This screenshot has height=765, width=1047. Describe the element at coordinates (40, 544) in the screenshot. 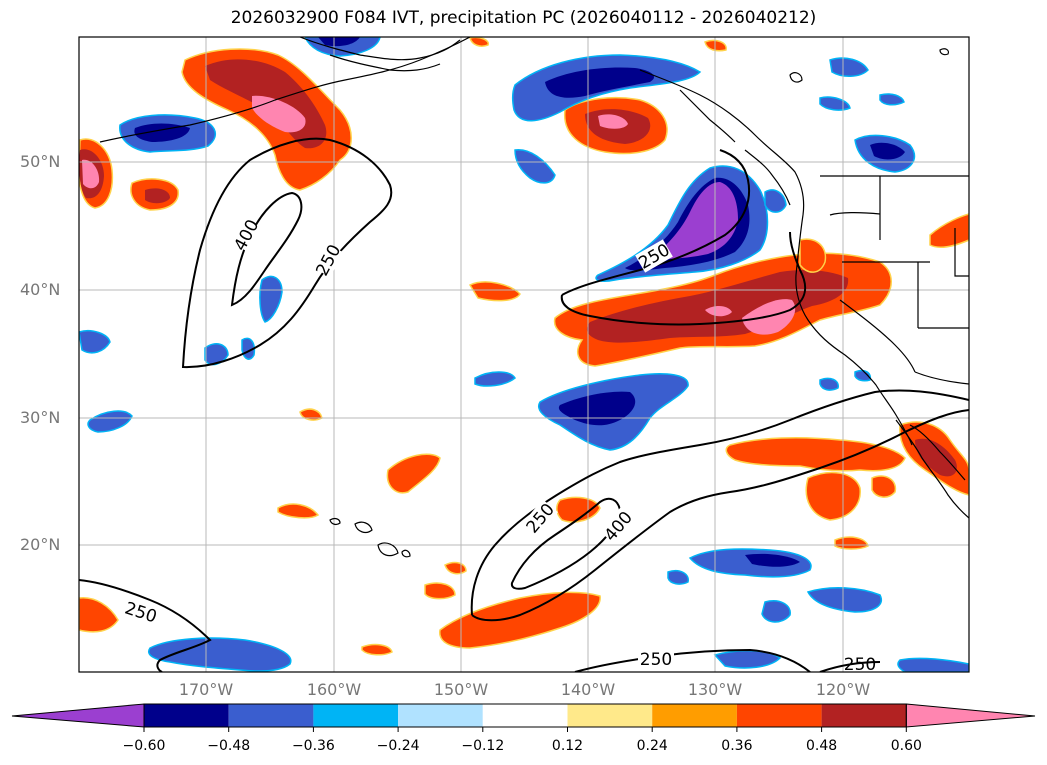

I see `lat-label-20n: 20°N` at that location.